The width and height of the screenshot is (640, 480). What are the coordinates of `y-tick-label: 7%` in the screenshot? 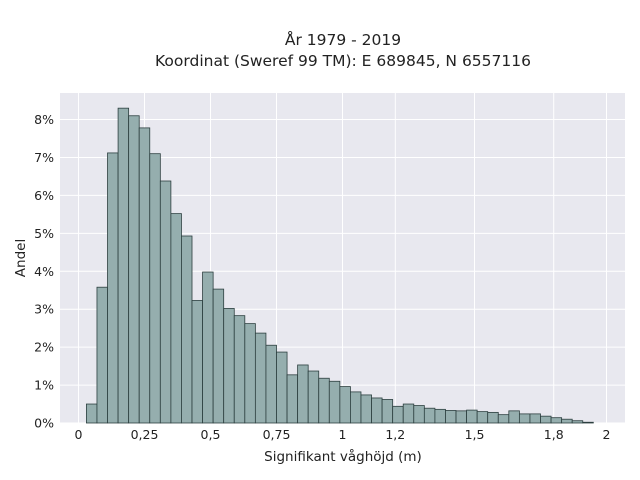 It's located at (44, 157).